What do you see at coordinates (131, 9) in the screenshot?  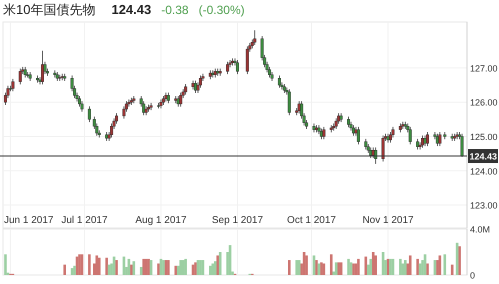 I see `text: 124.43` at bounding box center [131, 9].